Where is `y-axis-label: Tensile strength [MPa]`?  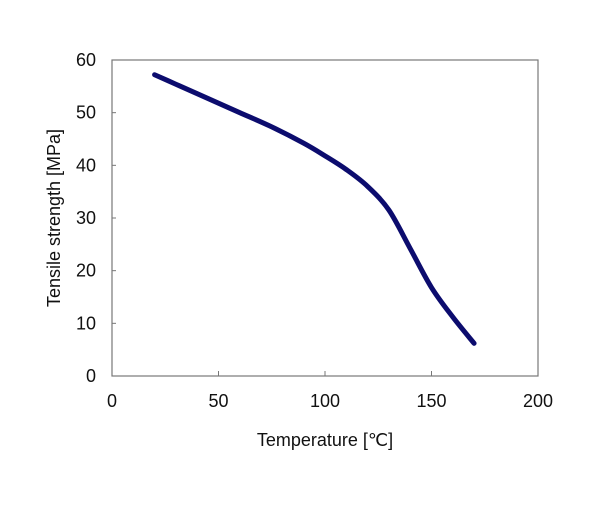
y-axis-label: Tensile strength [MPa] is located at coordinates (54, 218).